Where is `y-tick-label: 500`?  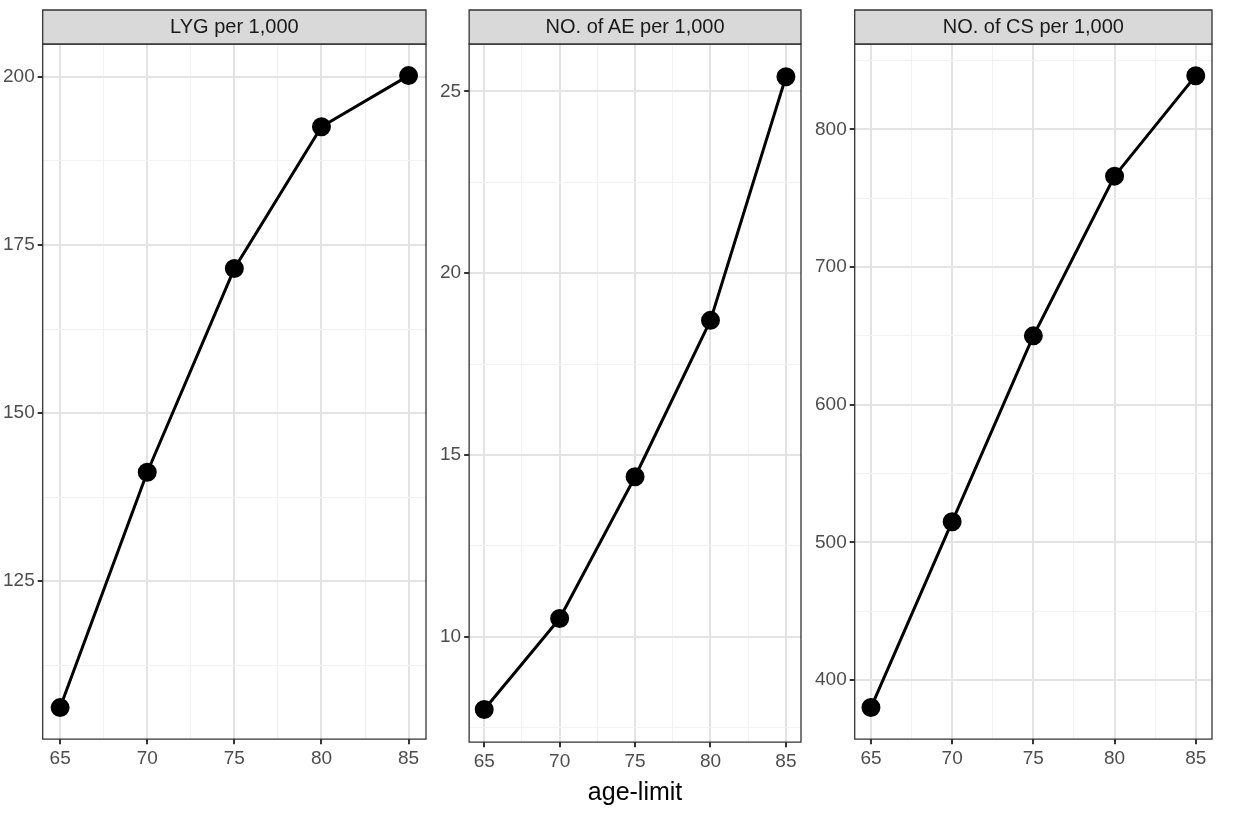 y-tick-label: 500 is located at coordinates (831, 541).